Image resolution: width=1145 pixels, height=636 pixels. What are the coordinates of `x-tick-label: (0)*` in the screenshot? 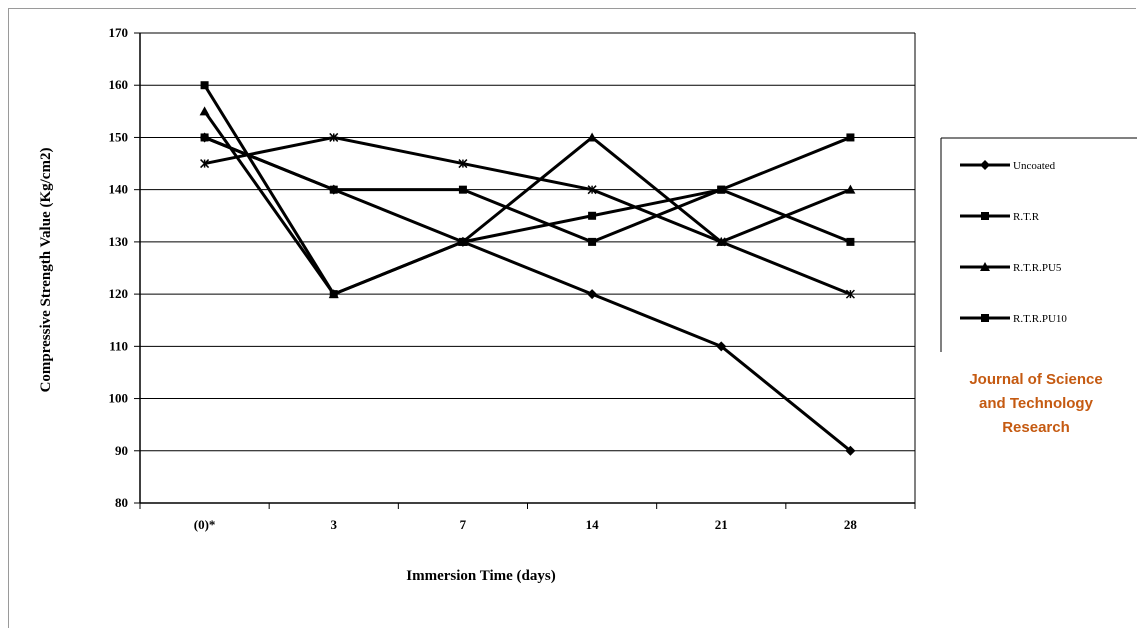 It's located at (205, 524).